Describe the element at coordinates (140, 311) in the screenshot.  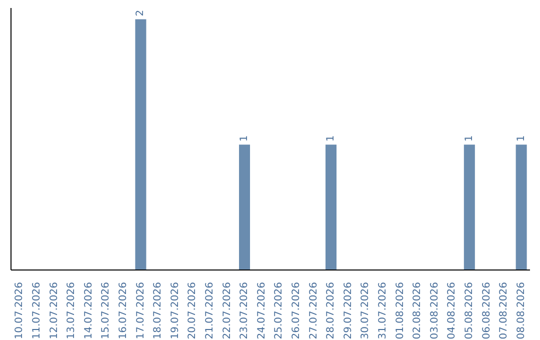
I see `x-tick-label: 17.07.2026` at that location.